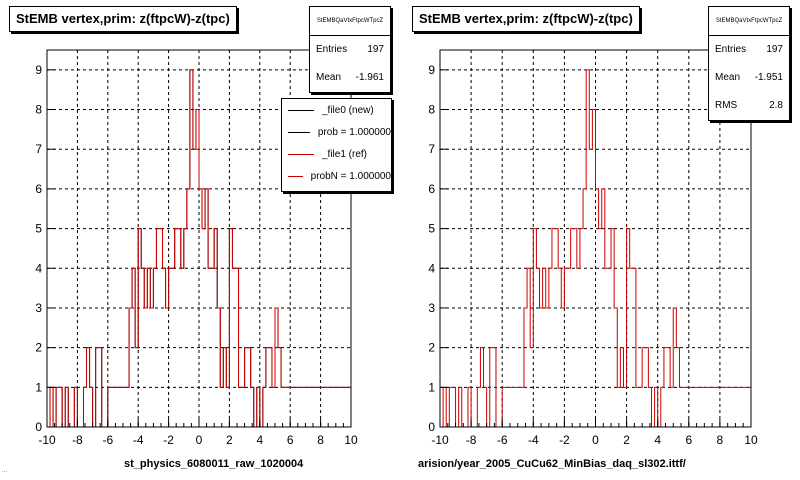  I want to click on right-stats-entries-value: 197, so click(774, 49).